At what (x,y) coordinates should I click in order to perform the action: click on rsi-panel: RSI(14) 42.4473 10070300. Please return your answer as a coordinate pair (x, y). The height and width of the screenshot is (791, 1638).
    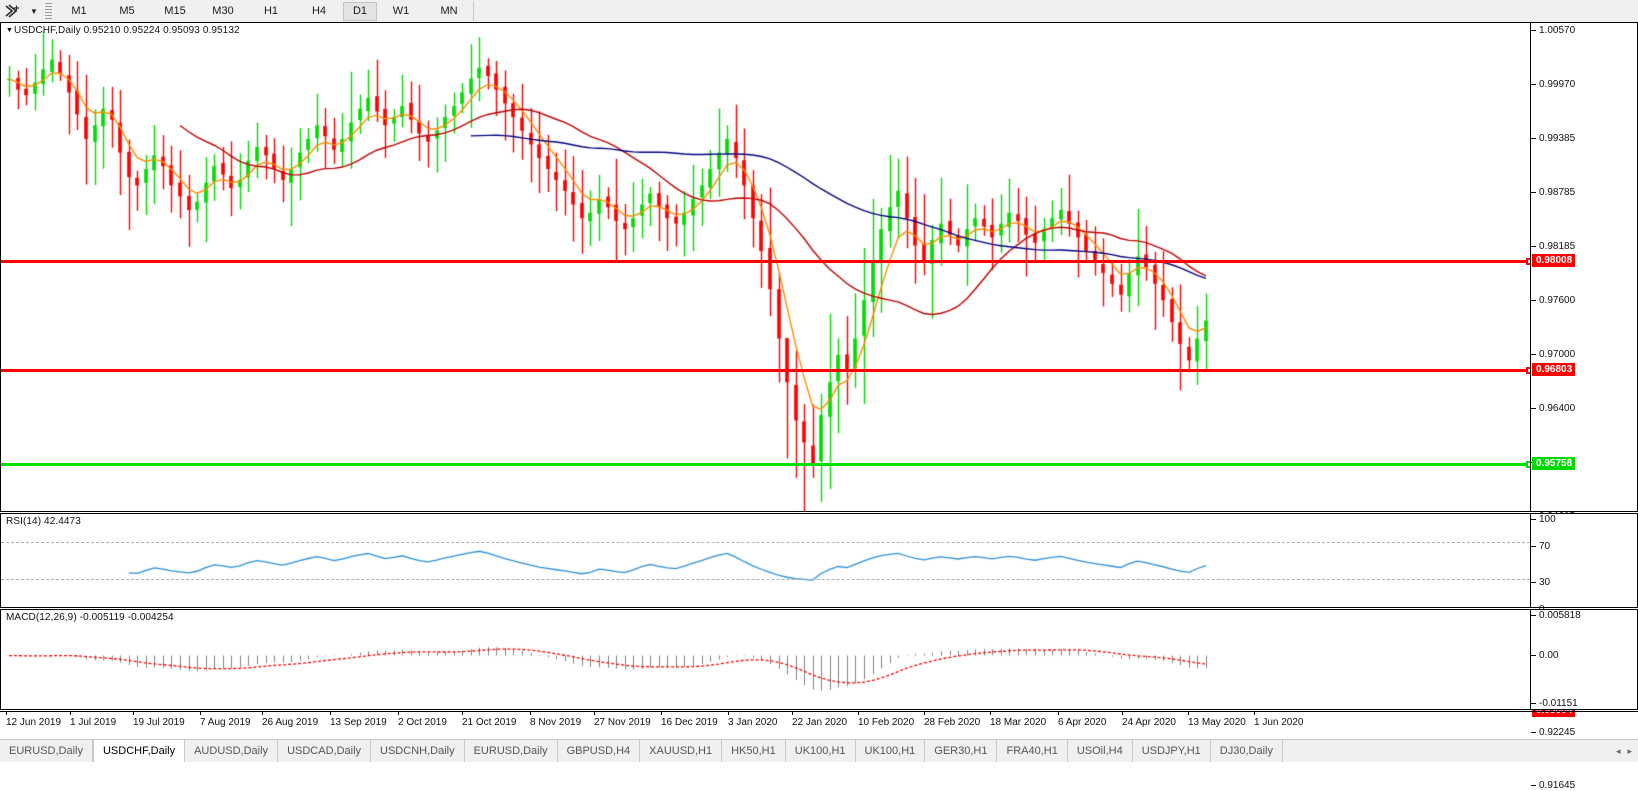
    Looking at the image, I should click on (819, 564).